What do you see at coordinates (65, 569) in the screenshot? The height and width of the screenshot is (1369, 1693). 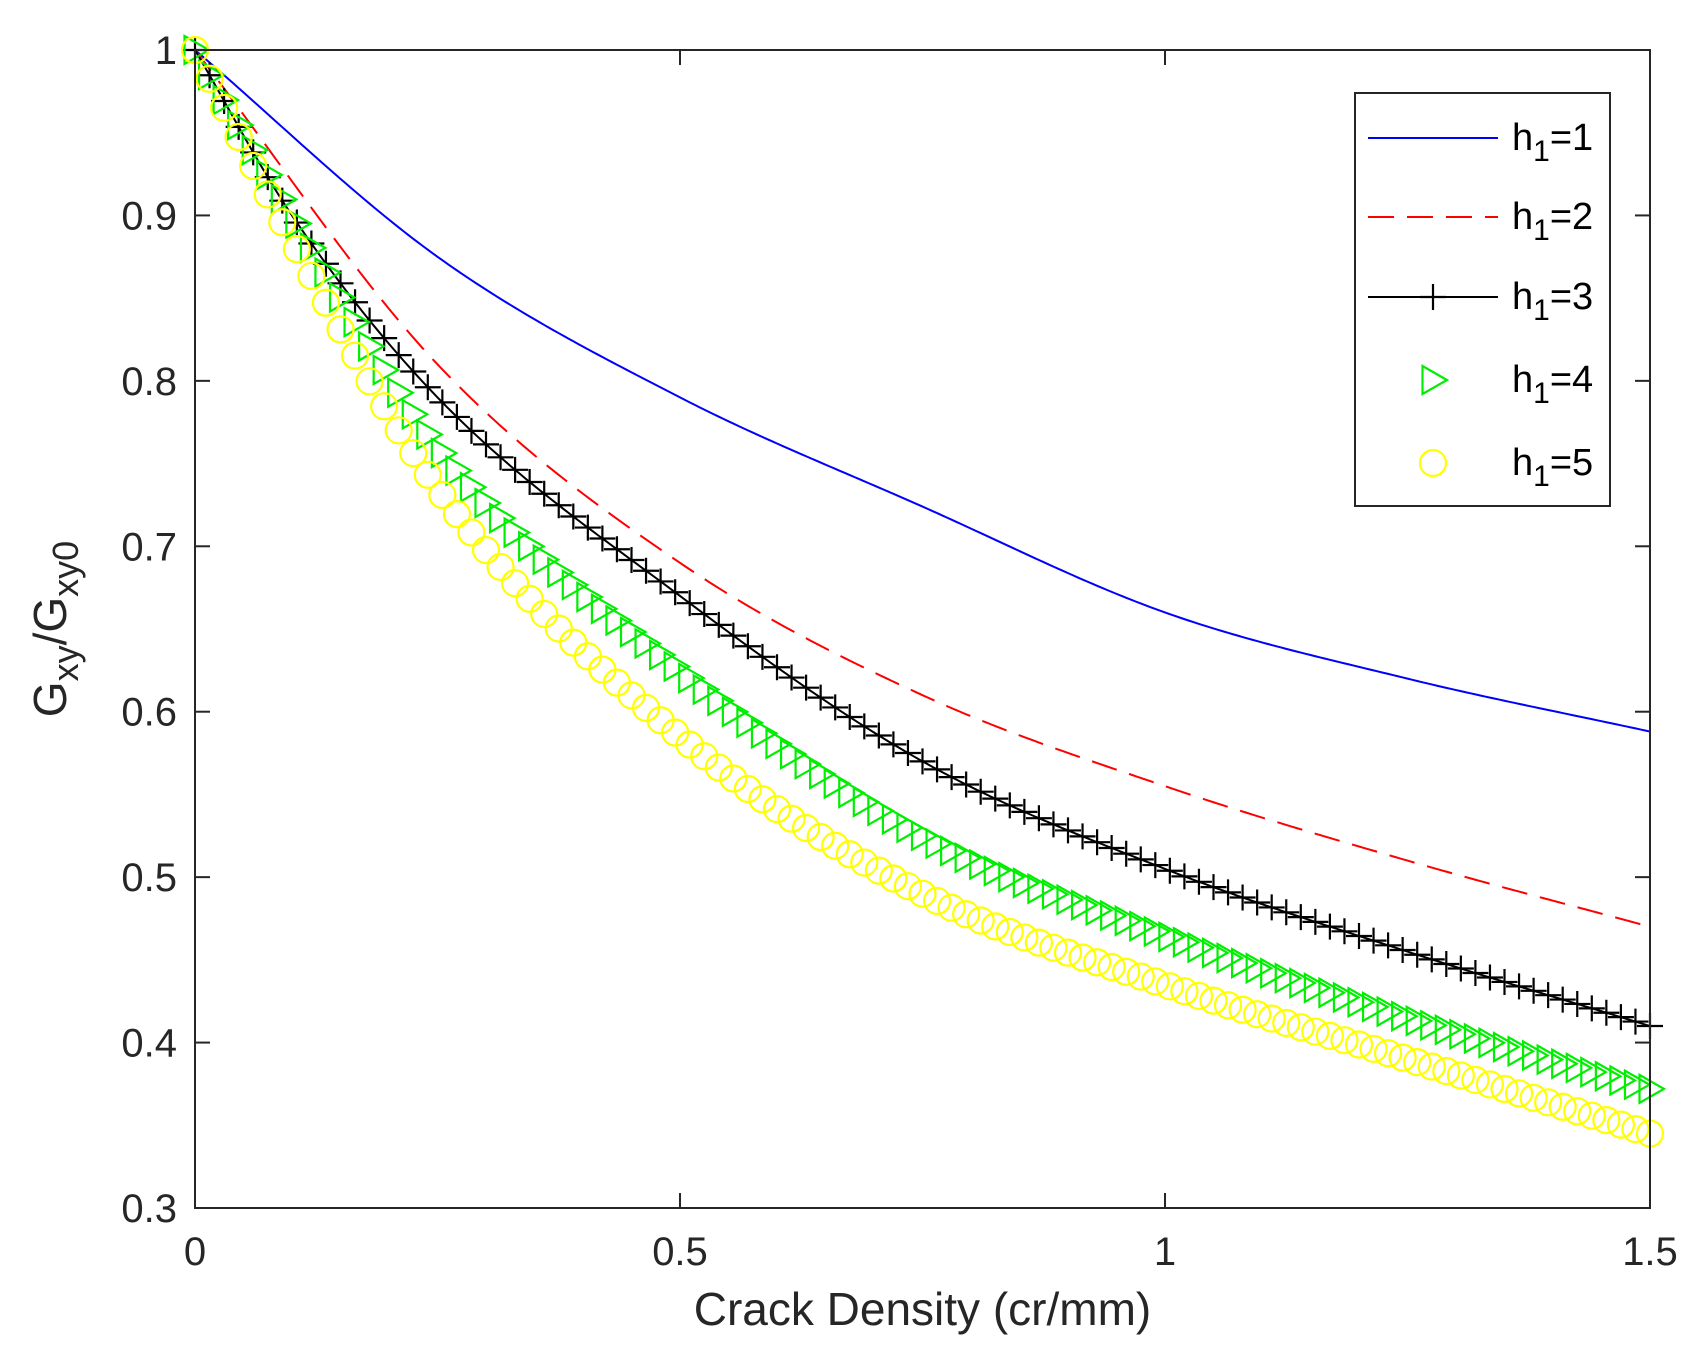 I see `y-axis-label-sub2: xy0` at bounding box center [65, 569].